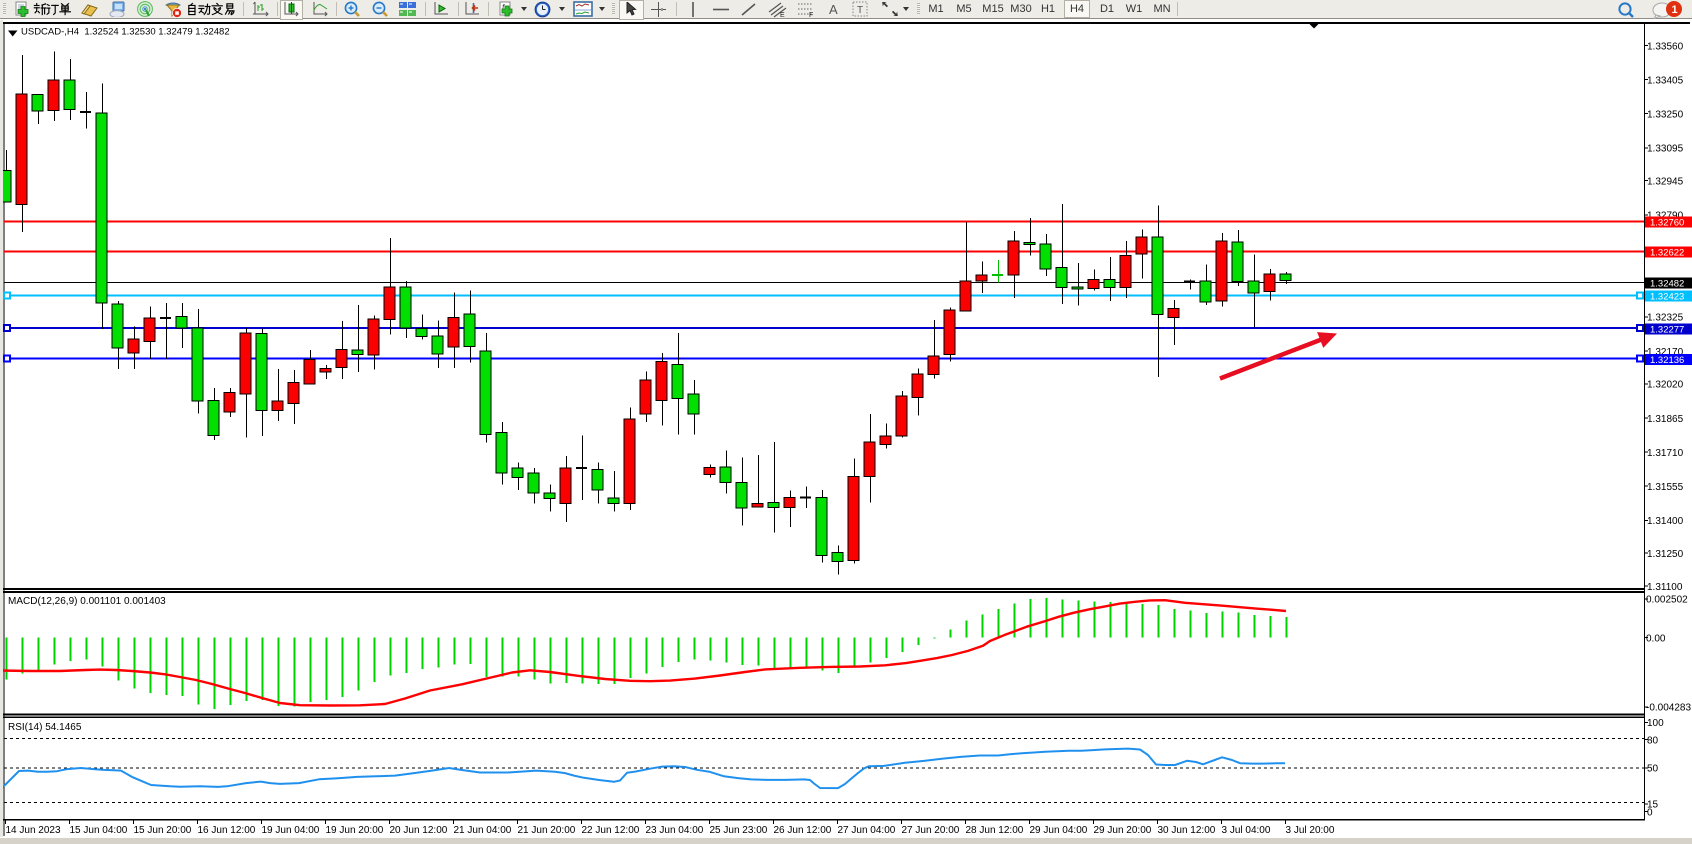  I want to click on svg-text: f, so click(503, 7).